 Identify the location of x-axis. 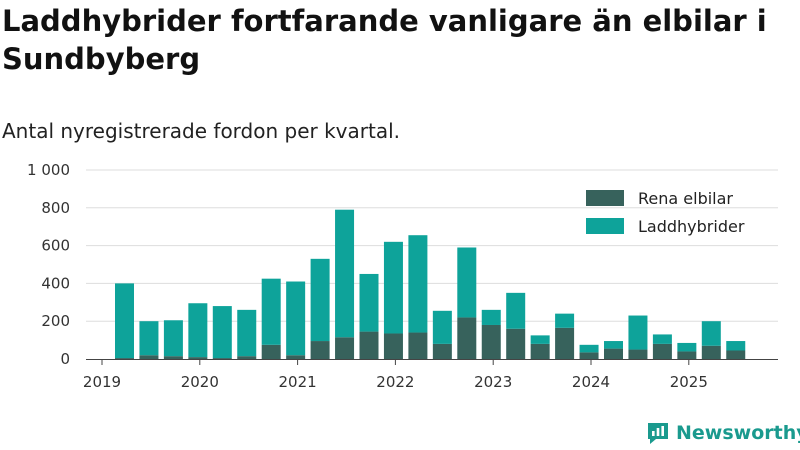
(432, 362).